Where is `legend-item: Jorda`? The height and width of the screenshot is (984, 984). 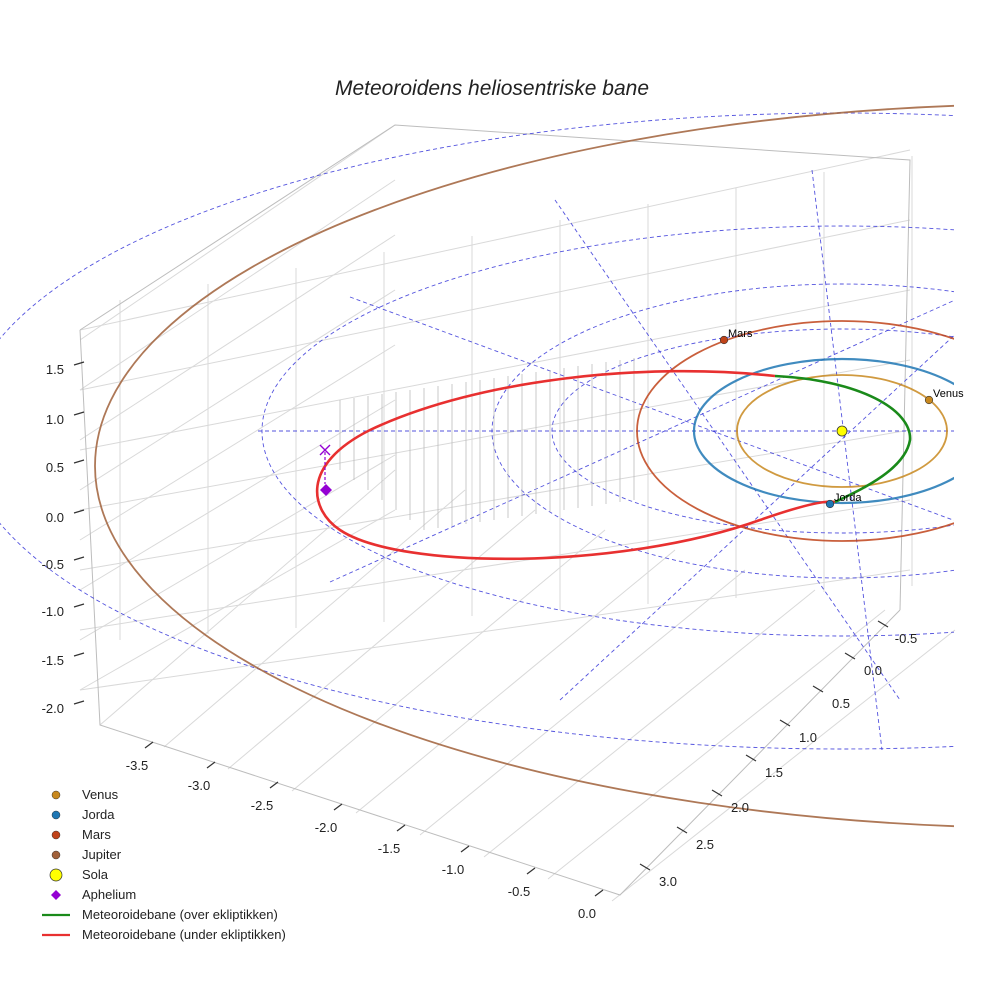 legend-item: Jorda is located at coordinates (83, 814).